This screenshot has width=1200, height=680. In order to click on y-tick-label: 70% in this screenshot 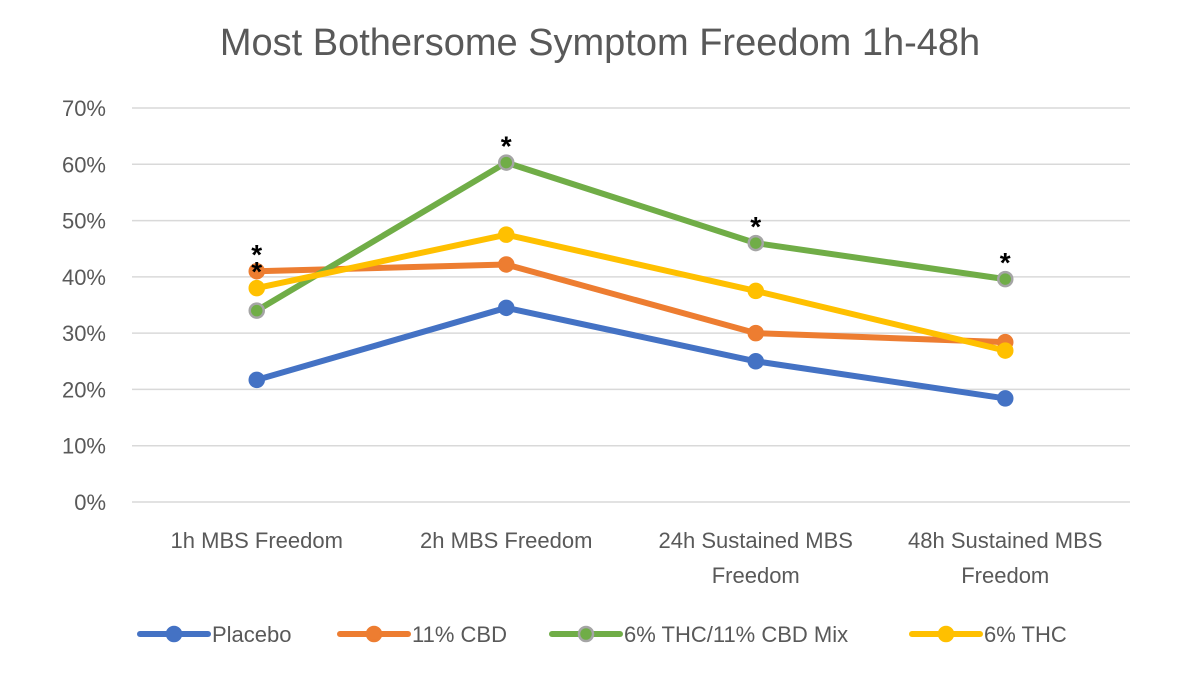, I will do `click(84, 108)`.